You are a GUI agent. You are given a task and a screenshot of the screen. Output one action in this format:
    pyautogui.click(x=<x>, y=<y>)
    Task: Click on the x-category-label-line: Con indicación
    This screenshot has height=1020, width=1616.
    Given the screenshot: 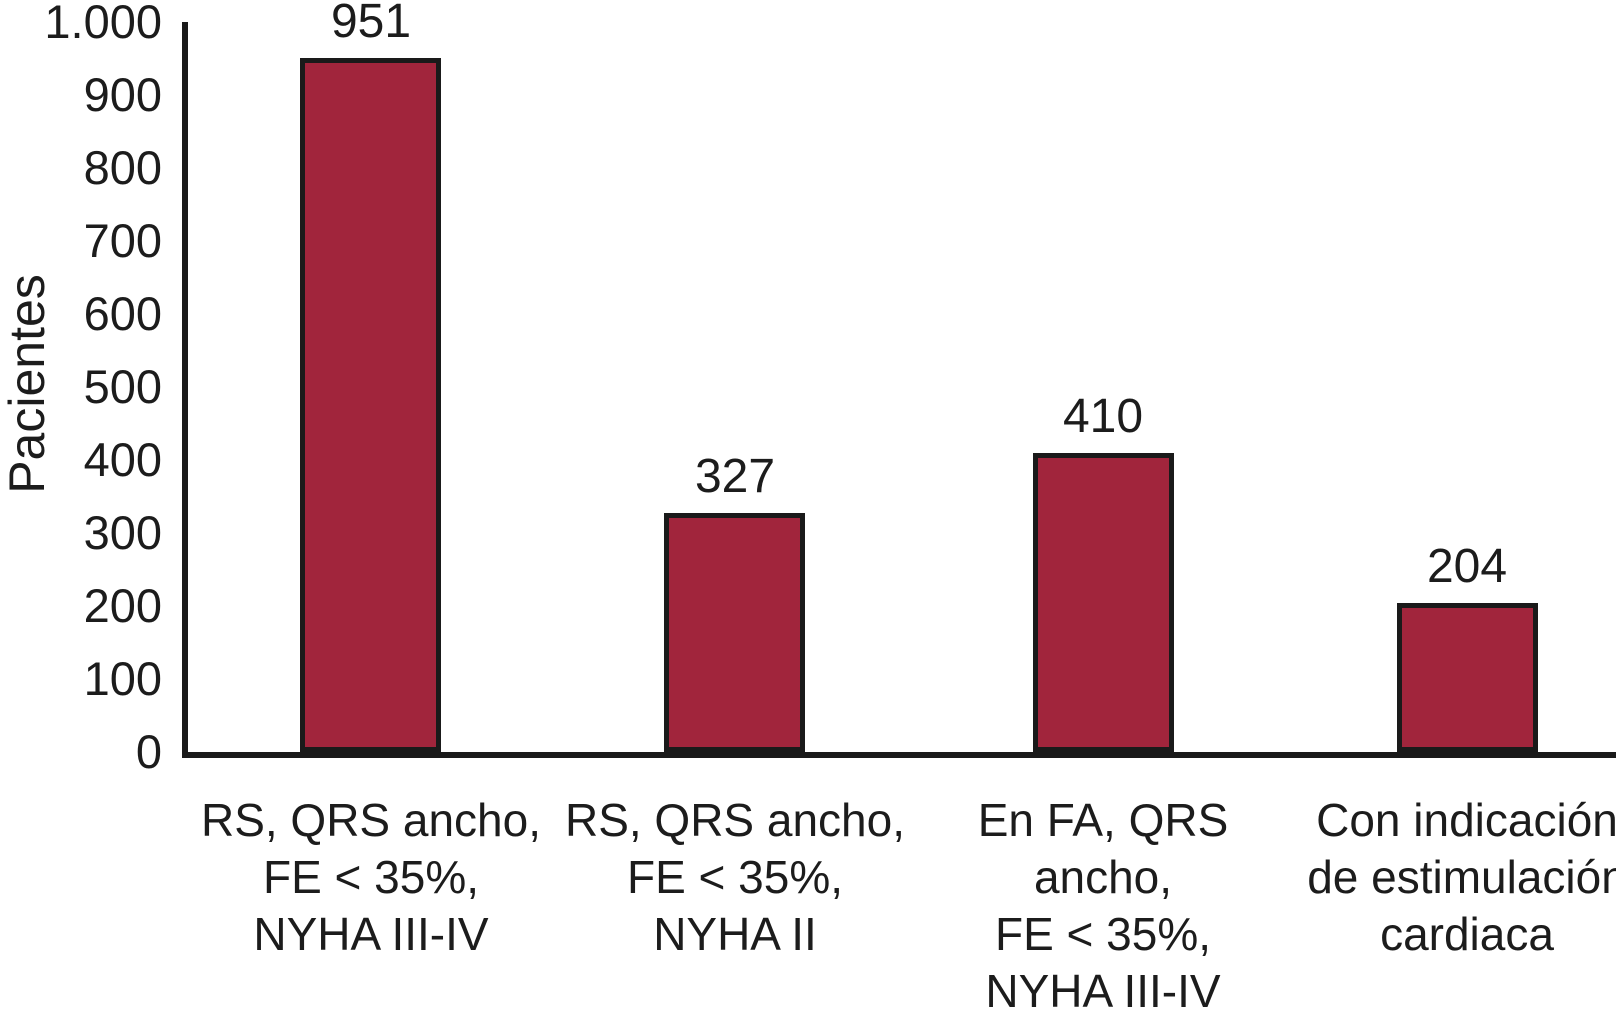 What is the action you would take?
    pyautogui.click(x=1466, y=820)
    